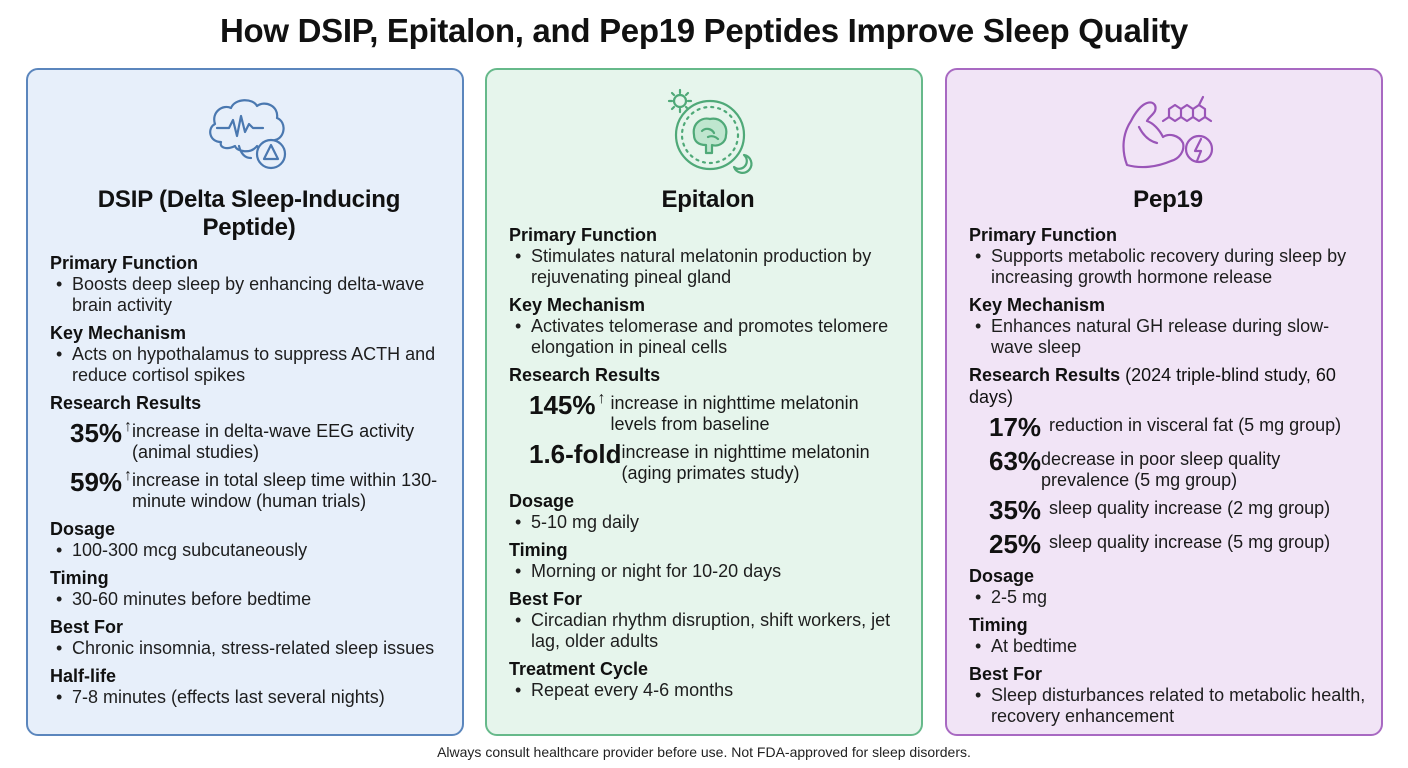 The image size is (1408, 768). I want to click on bullet-text: Repeat every 4-6 months, so click(708, 690).